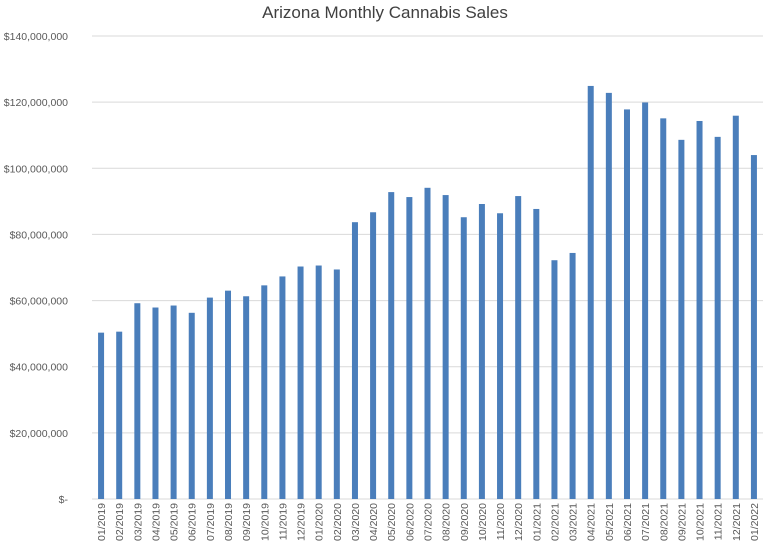  What do you see at coordinates (229, 522) in the screenshot?
I see `x-tick-label: 08/2019` at bounding box center [229, 522].